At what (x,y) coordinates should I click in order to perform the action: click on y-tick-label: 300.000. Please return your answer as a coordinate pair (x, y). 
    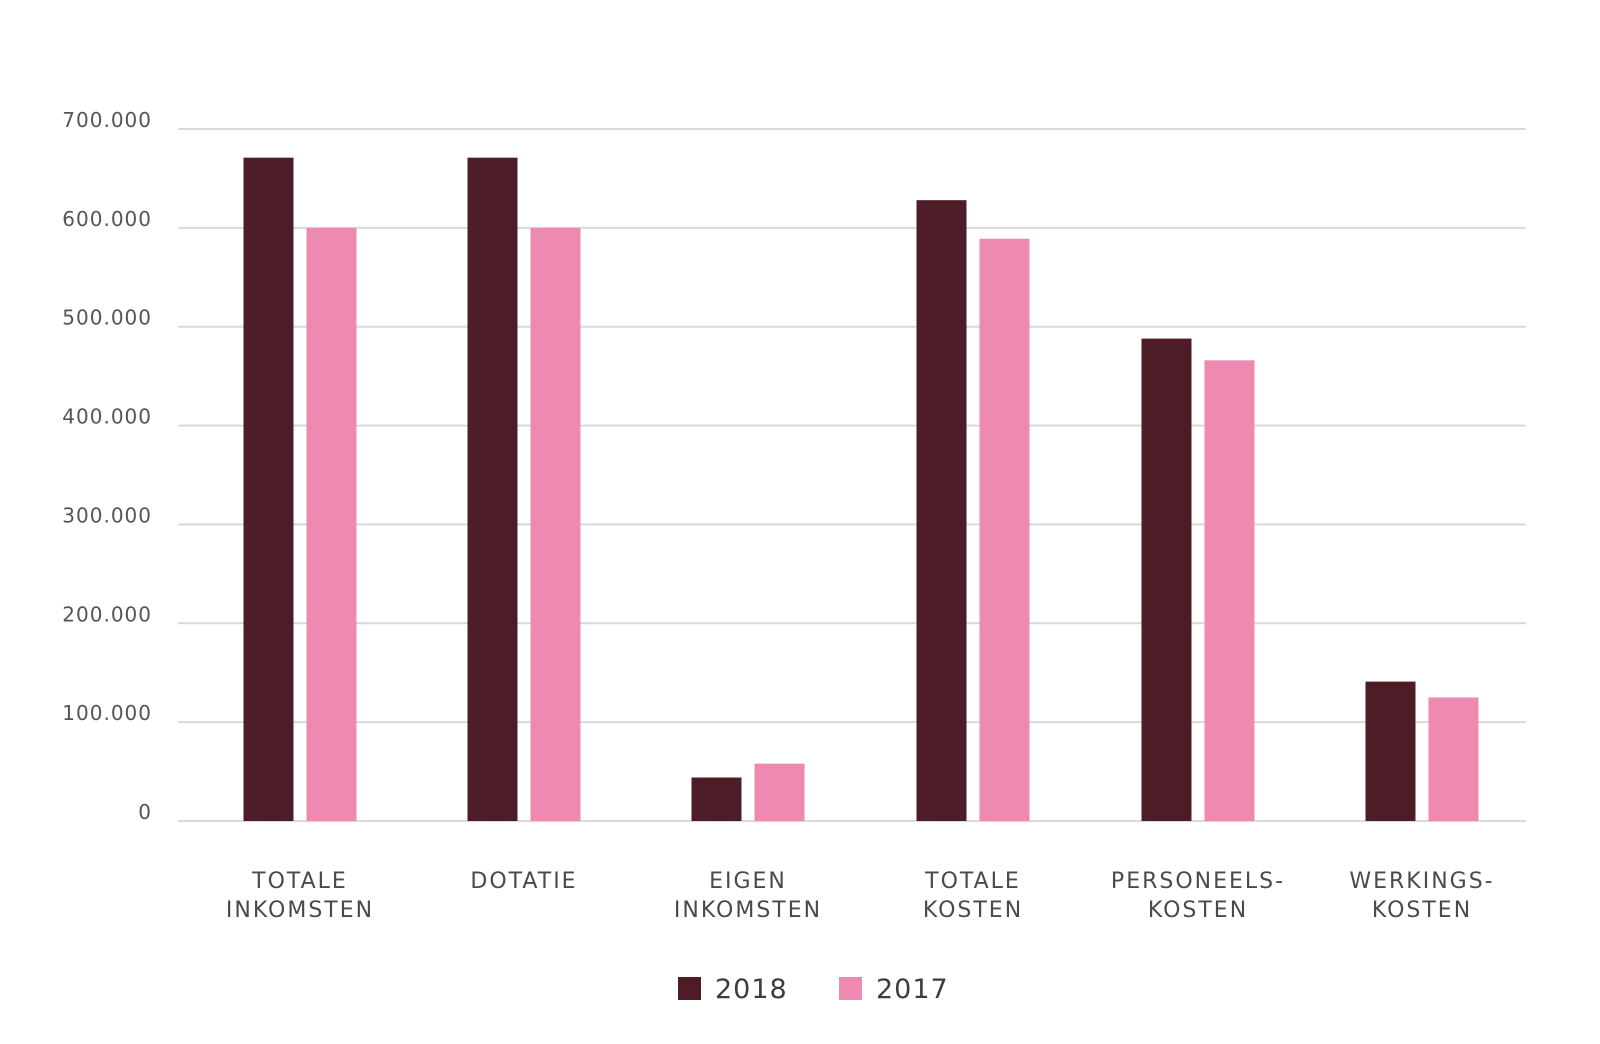
    Looking at the image, I should click on (107, 515).